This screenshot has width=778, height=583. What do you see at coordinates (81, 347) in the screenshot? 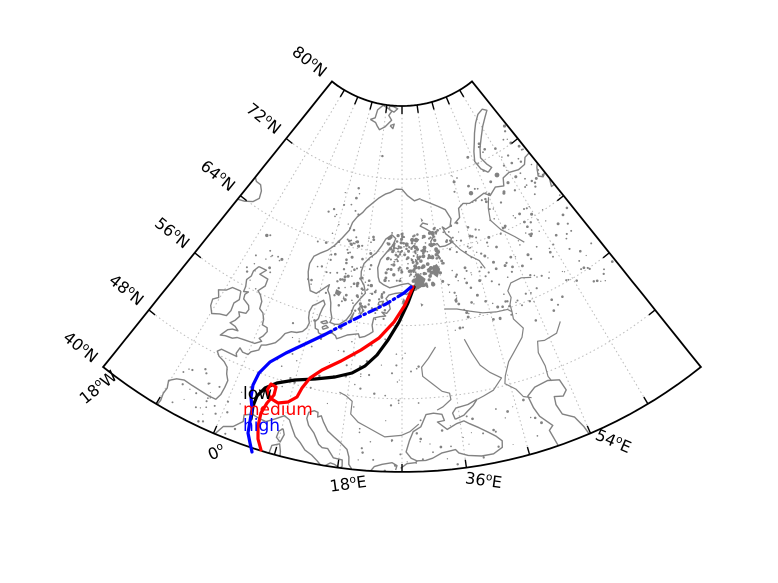
I see `lat-label-40n: 40oN` at bounding box center [81, 347].